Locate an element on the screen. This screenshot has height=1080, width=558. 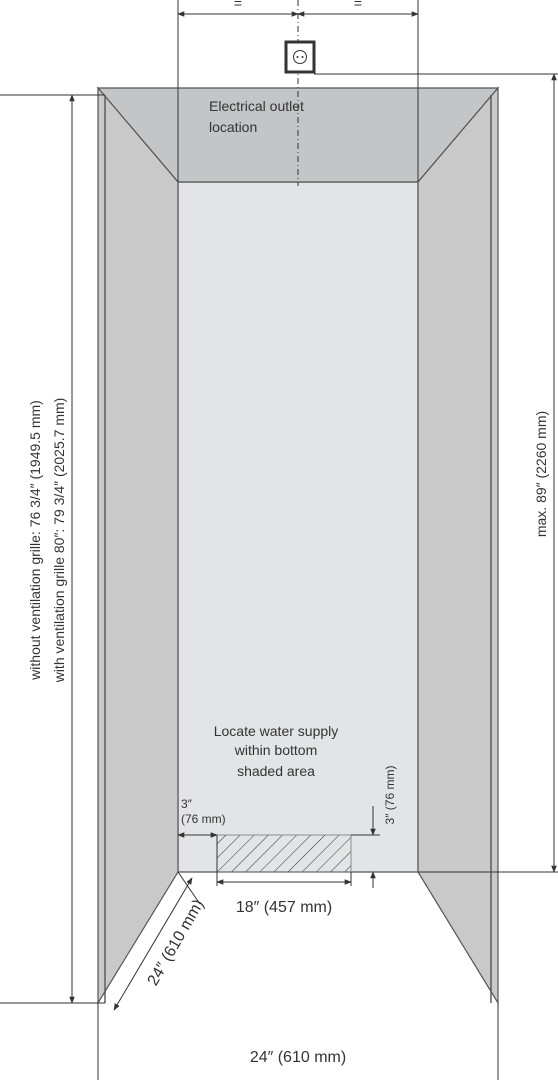
hatch-width-label: 18″ (457 mm) is located at coordinates (284, 907).